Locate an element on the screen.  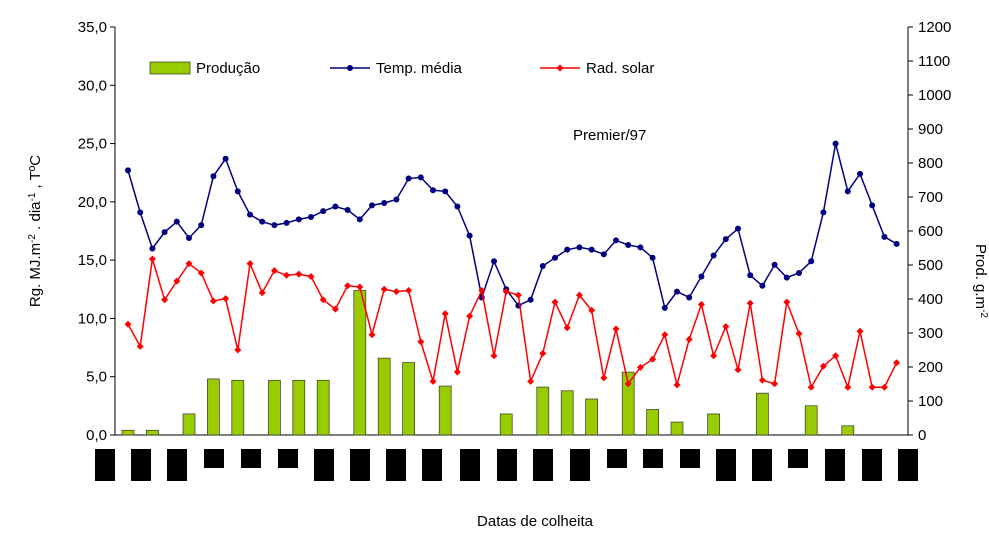
y2-tick-label: 1200 is located at coordinates (934, 27).